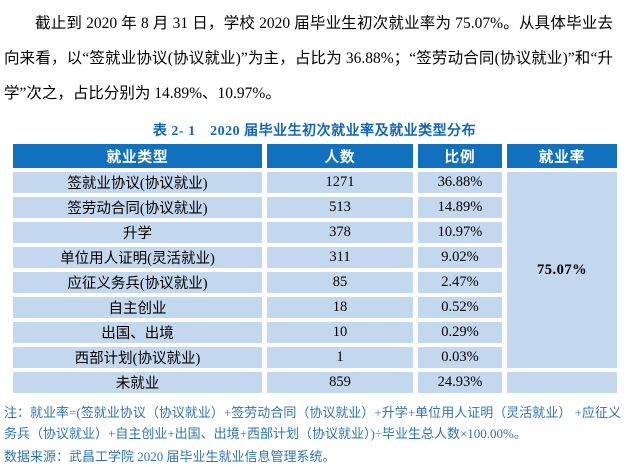  I want to click on column-header-employment-type: 就业类型, so click(137, 156).